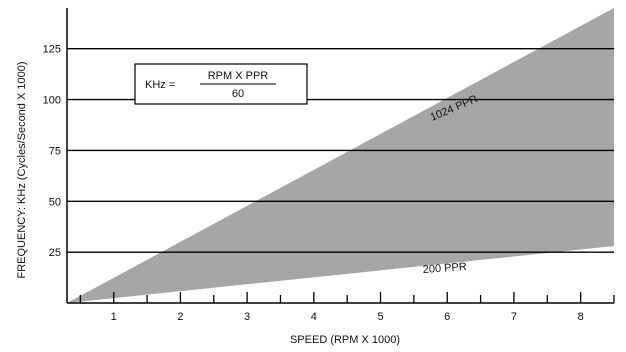 The image size is (626, 352). I want to click on y-tick-label-25: 25, so click(55, 253).